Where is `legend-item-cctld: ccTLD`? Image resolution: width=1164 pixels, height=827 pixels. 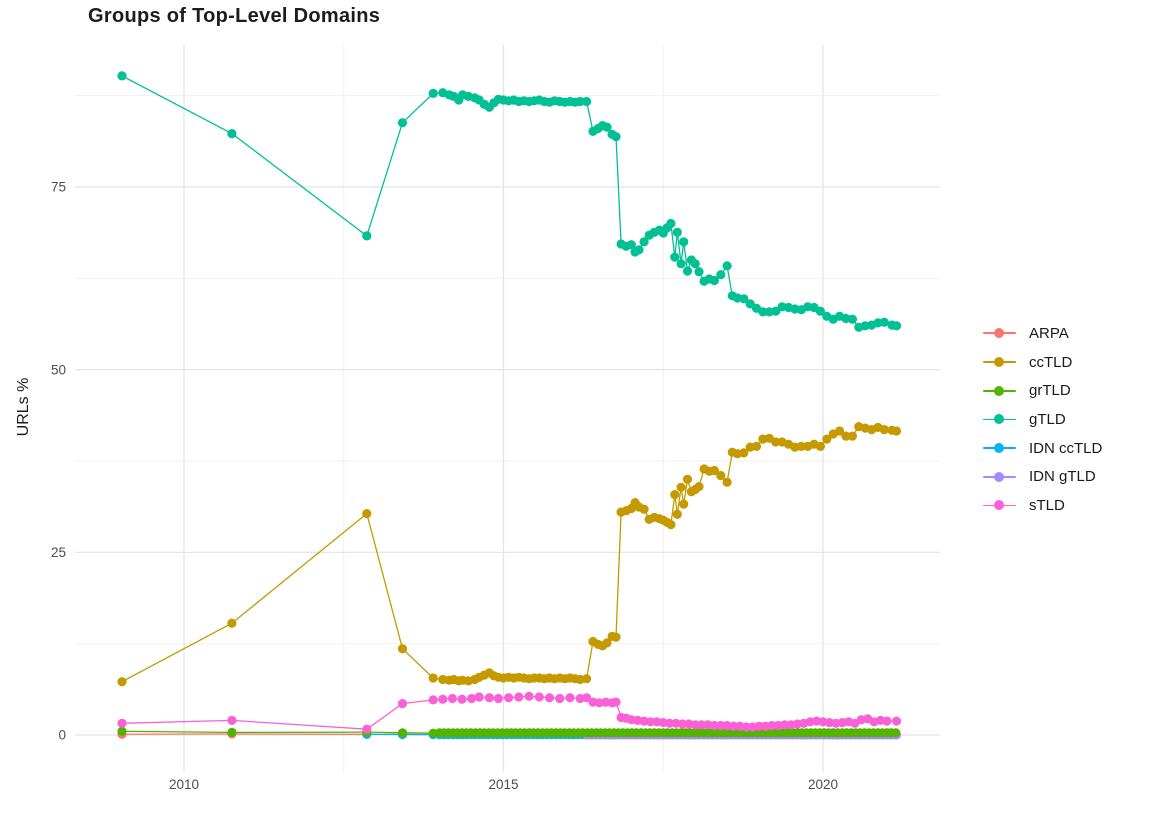 legend-item-cctld: ccTLD is located at coordinates (1042, 362).